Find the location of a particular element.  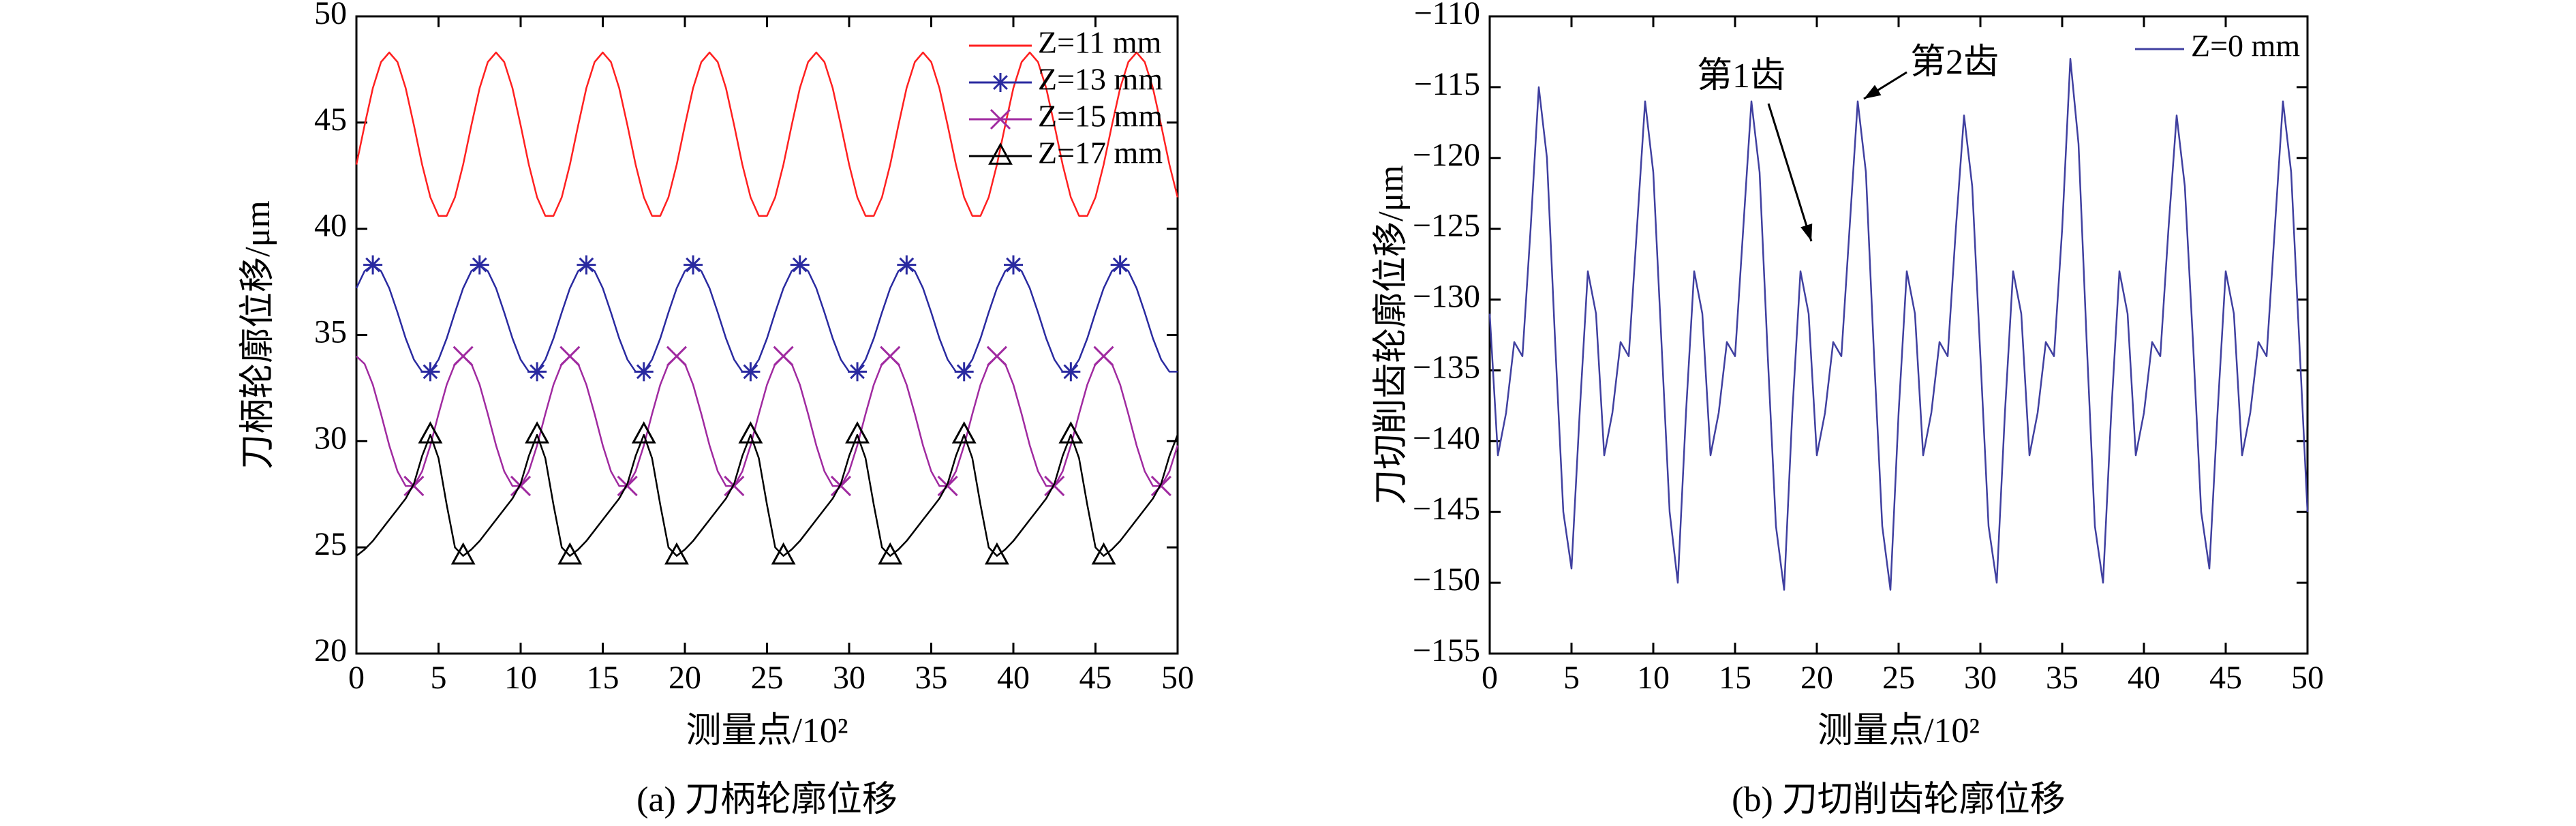

y-tick-label: 35 is located at coordinates (330, 332).